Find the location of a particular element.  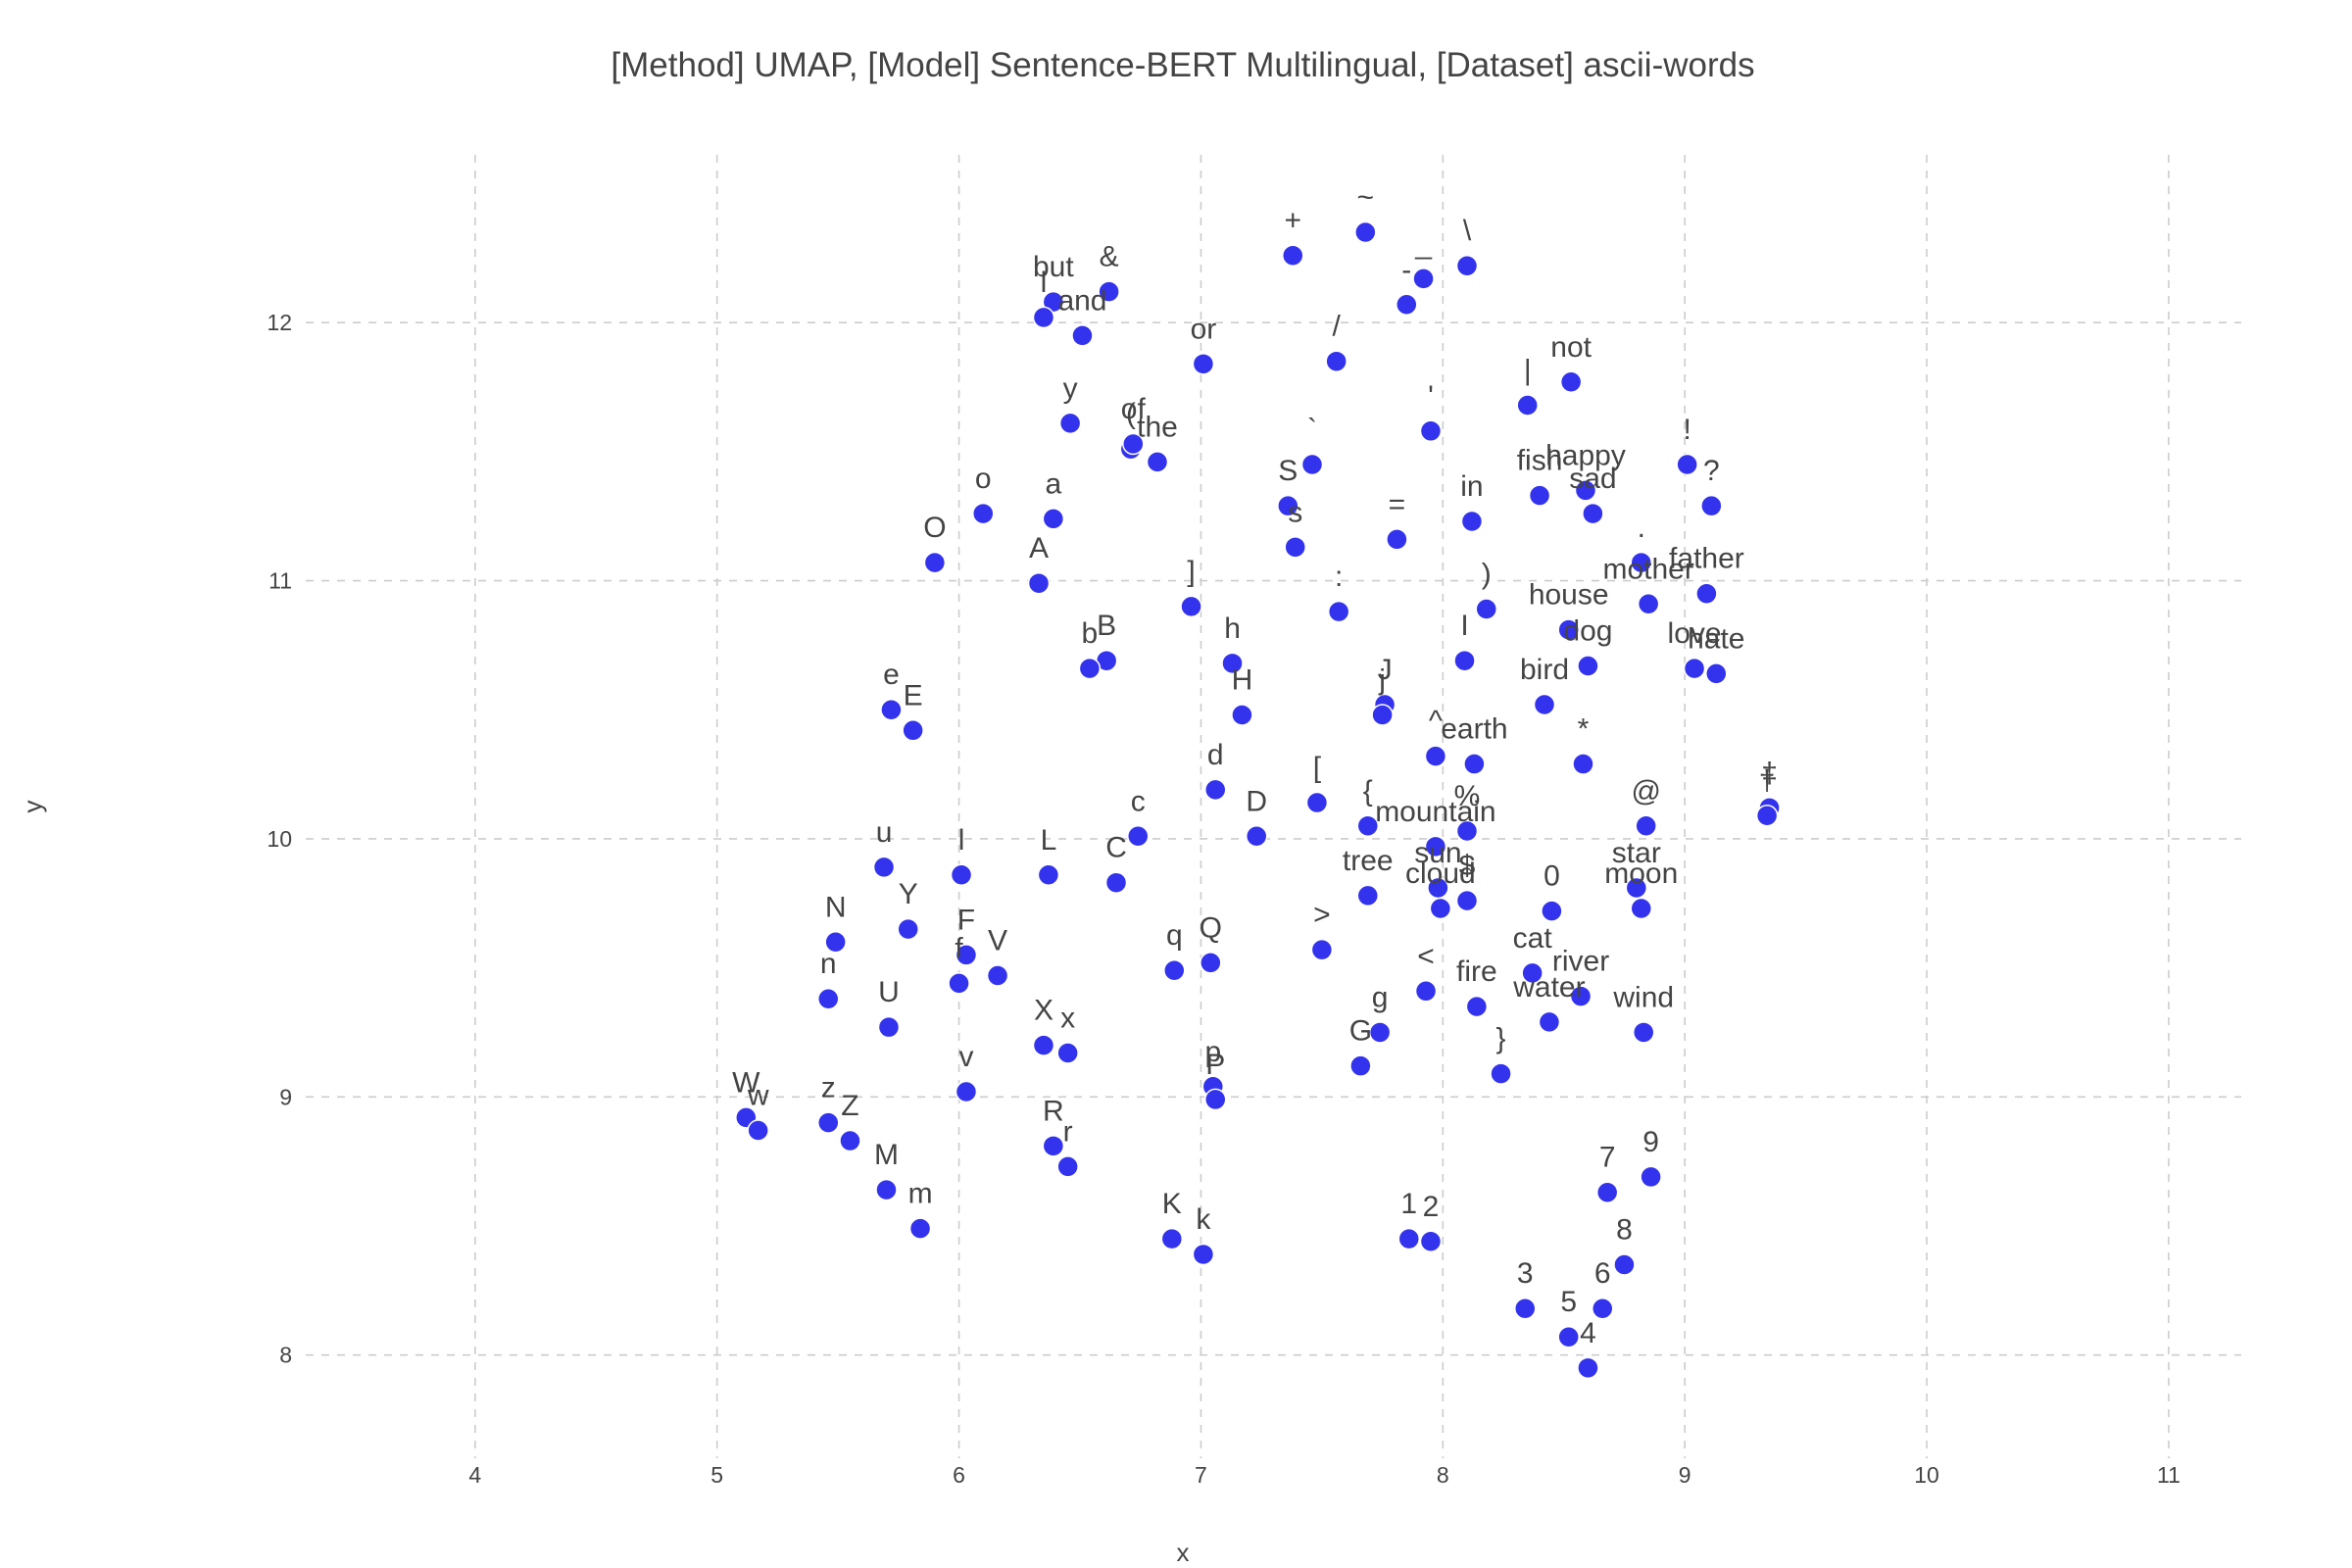

point-label: $ is located at coordinates (1467, 866).